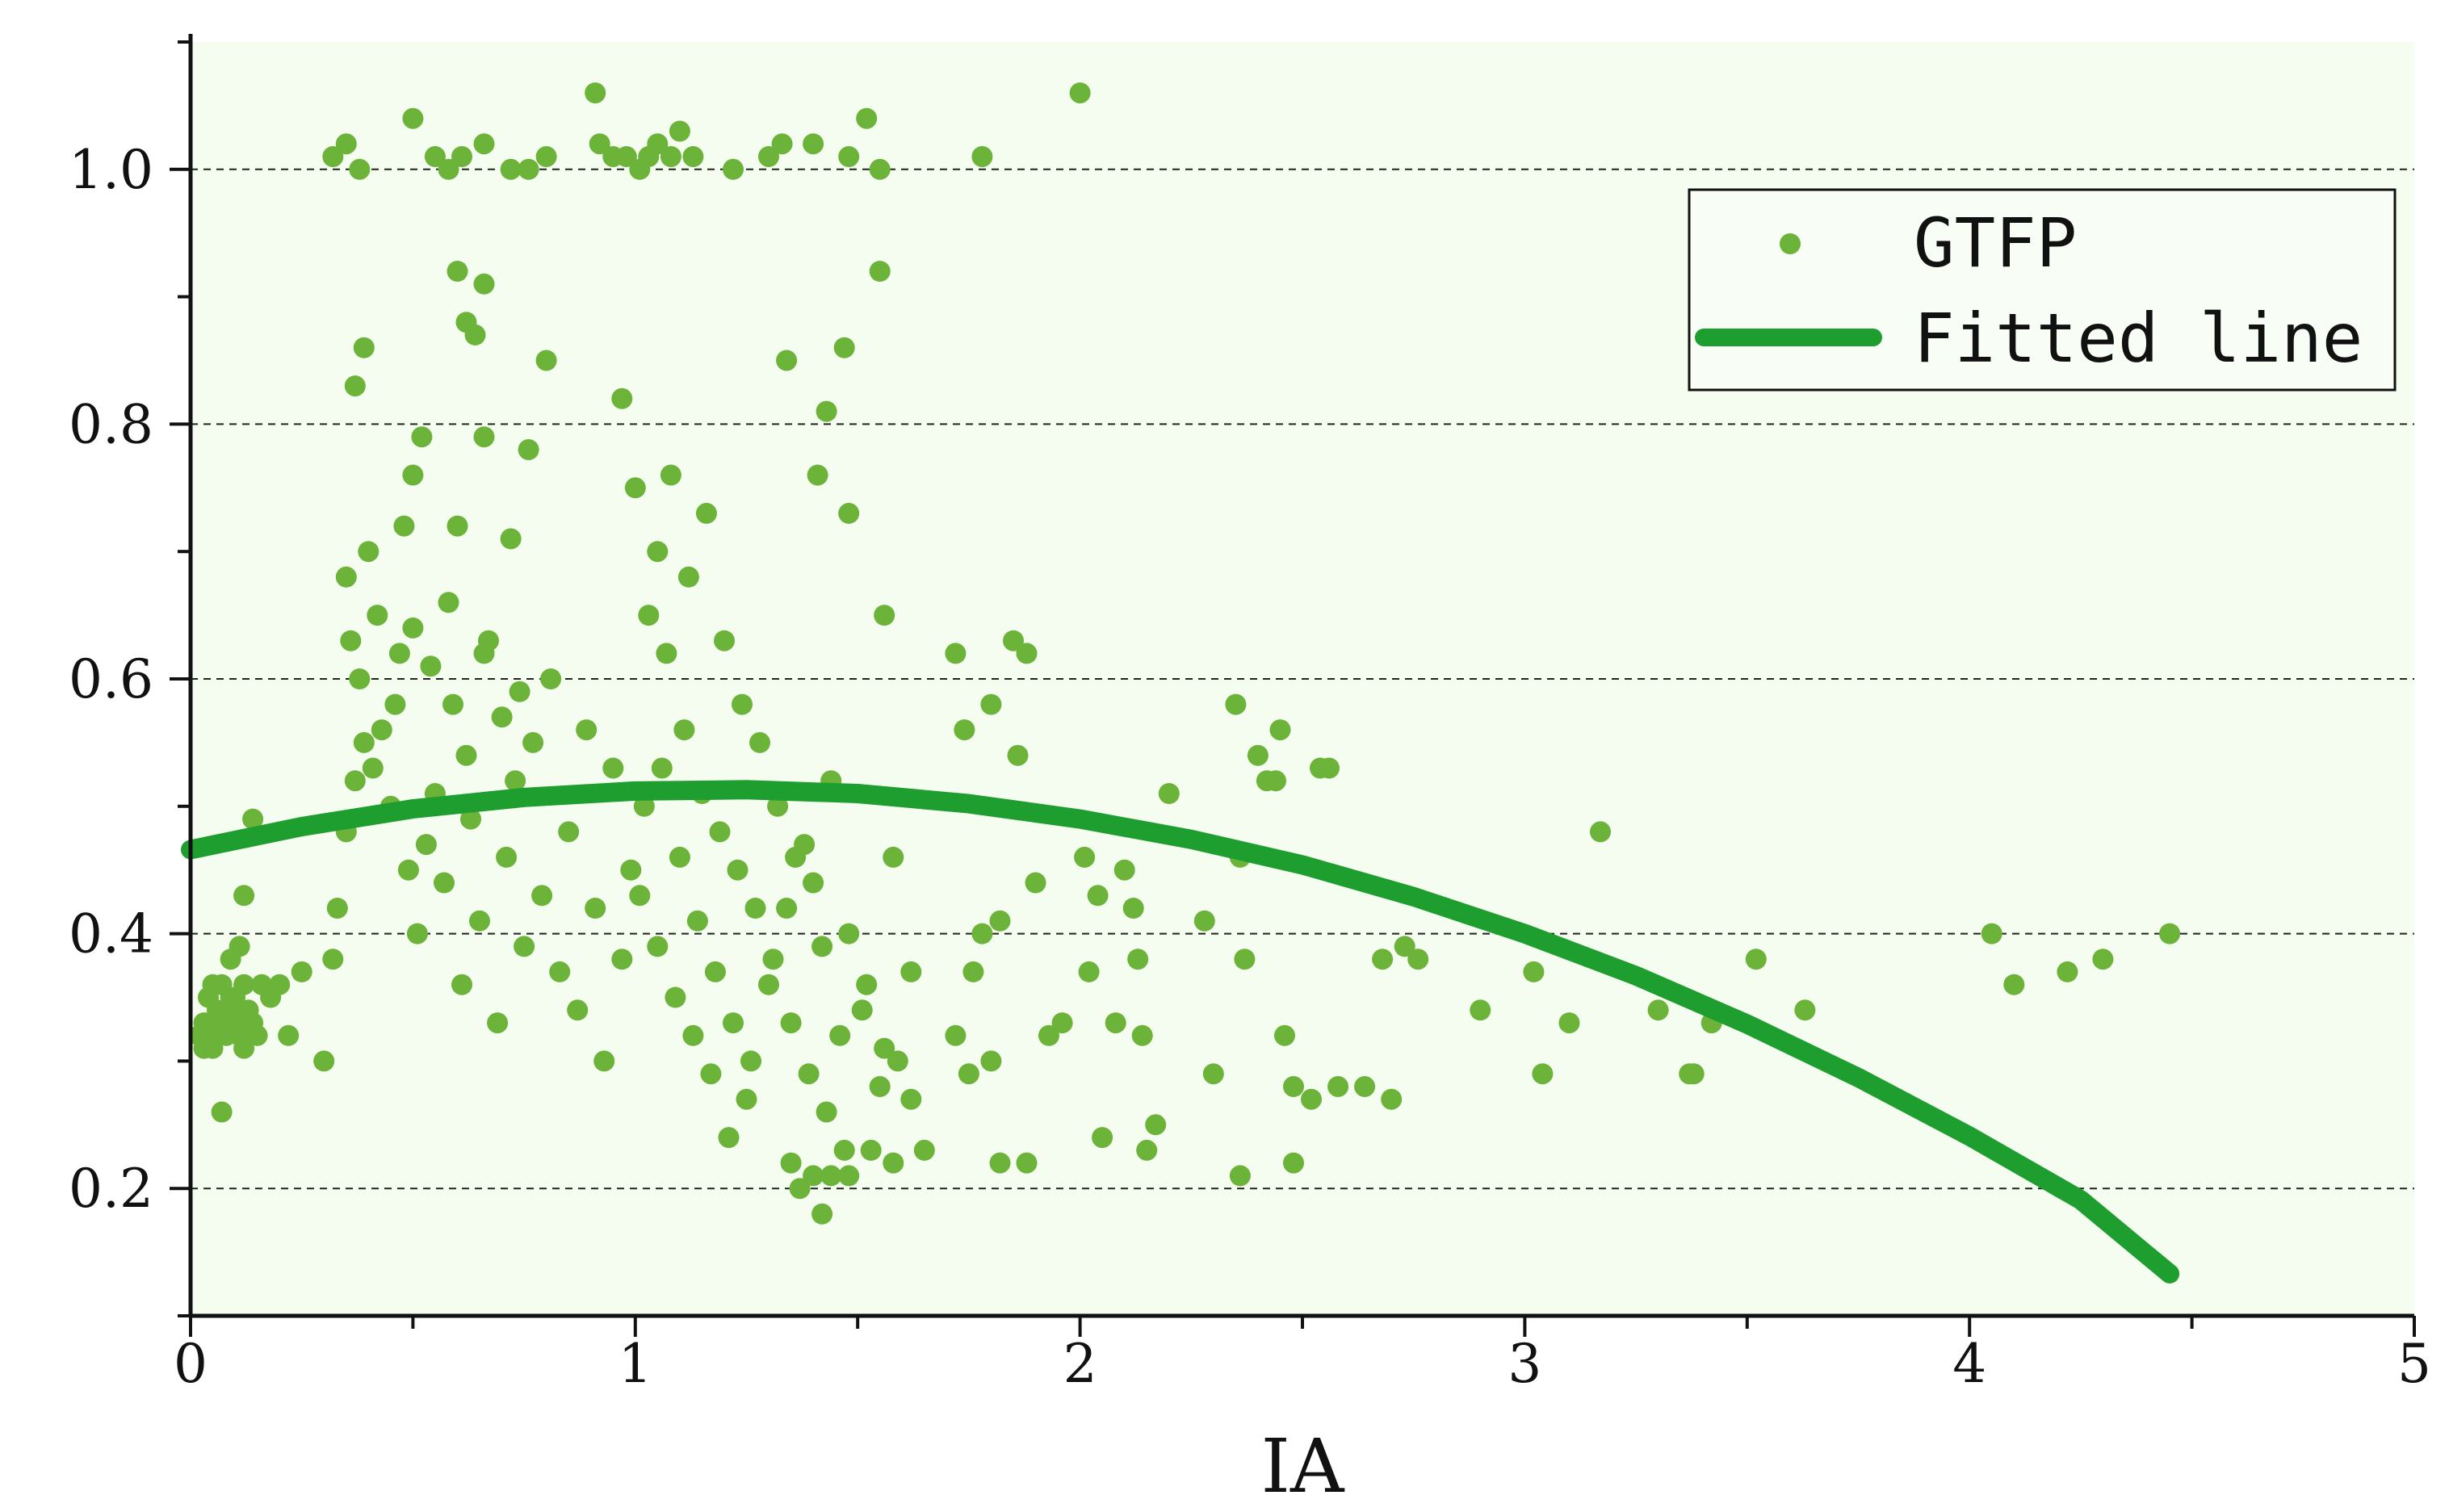 This screenshot has width=2449, height=1512. What do you see at coordinates (1080, 1364) in the screenshot?
I see `x-tick-label-2: 2` at bounding box center [1080, 1364].